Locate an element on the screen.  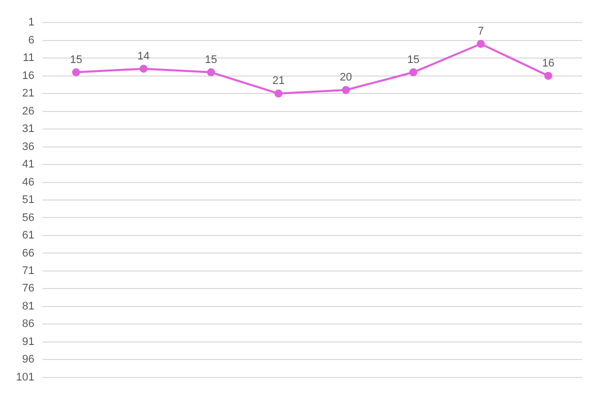
y-tick-label: 11 is located at coordinates (28, 58).